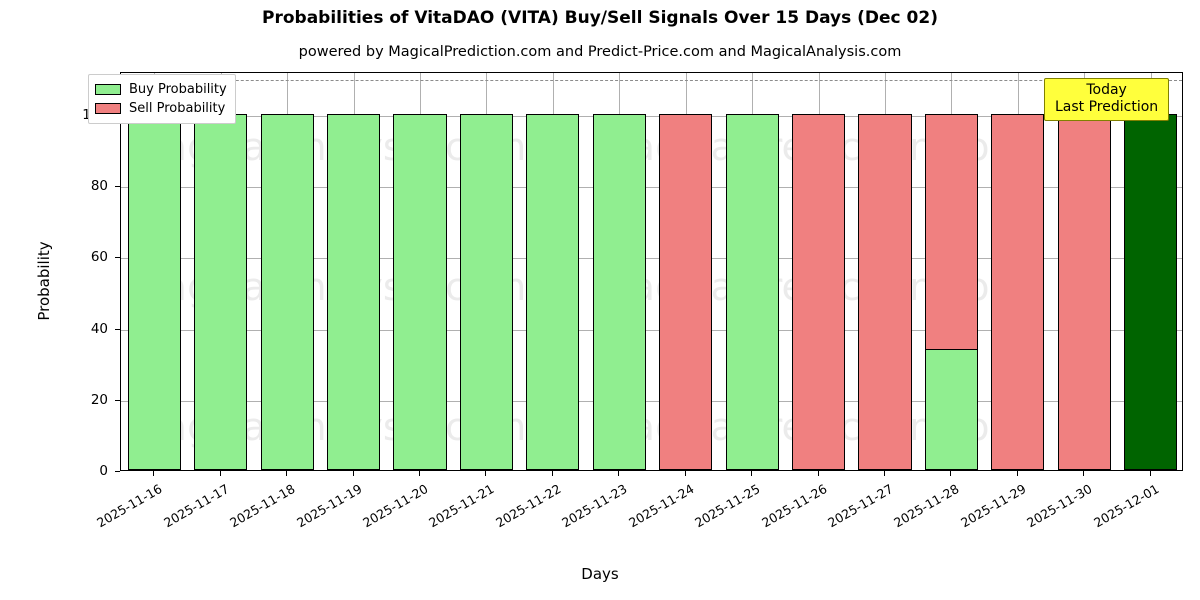 This screenshot has height=600, width=1200. Describe the element at coordinates (103, 471) in the screenshot. I see `y-axis-tick-label: 0` at that location.